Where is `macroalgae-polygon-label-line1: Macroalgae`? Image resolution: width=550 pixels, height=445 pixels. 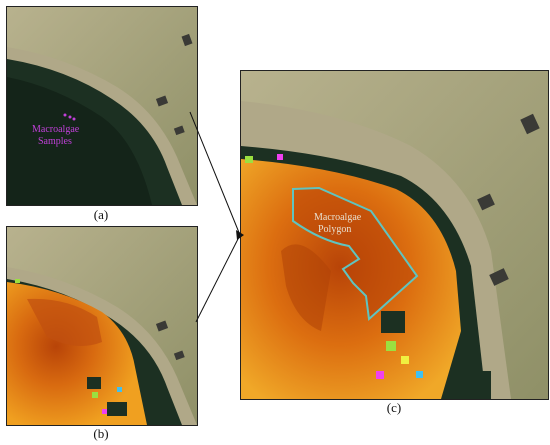
macroalgae-polygon-label-line1: Macroalgae is located at coordinates (338, 217).